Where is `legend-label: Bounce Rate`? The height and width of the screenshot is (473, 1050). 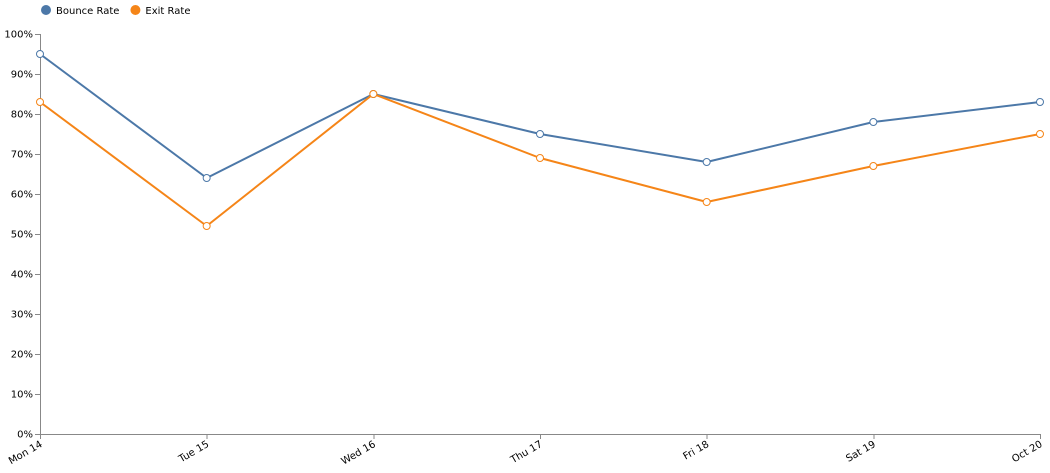 legend-label: Bounce Rate is located at coordinates (87, 11).